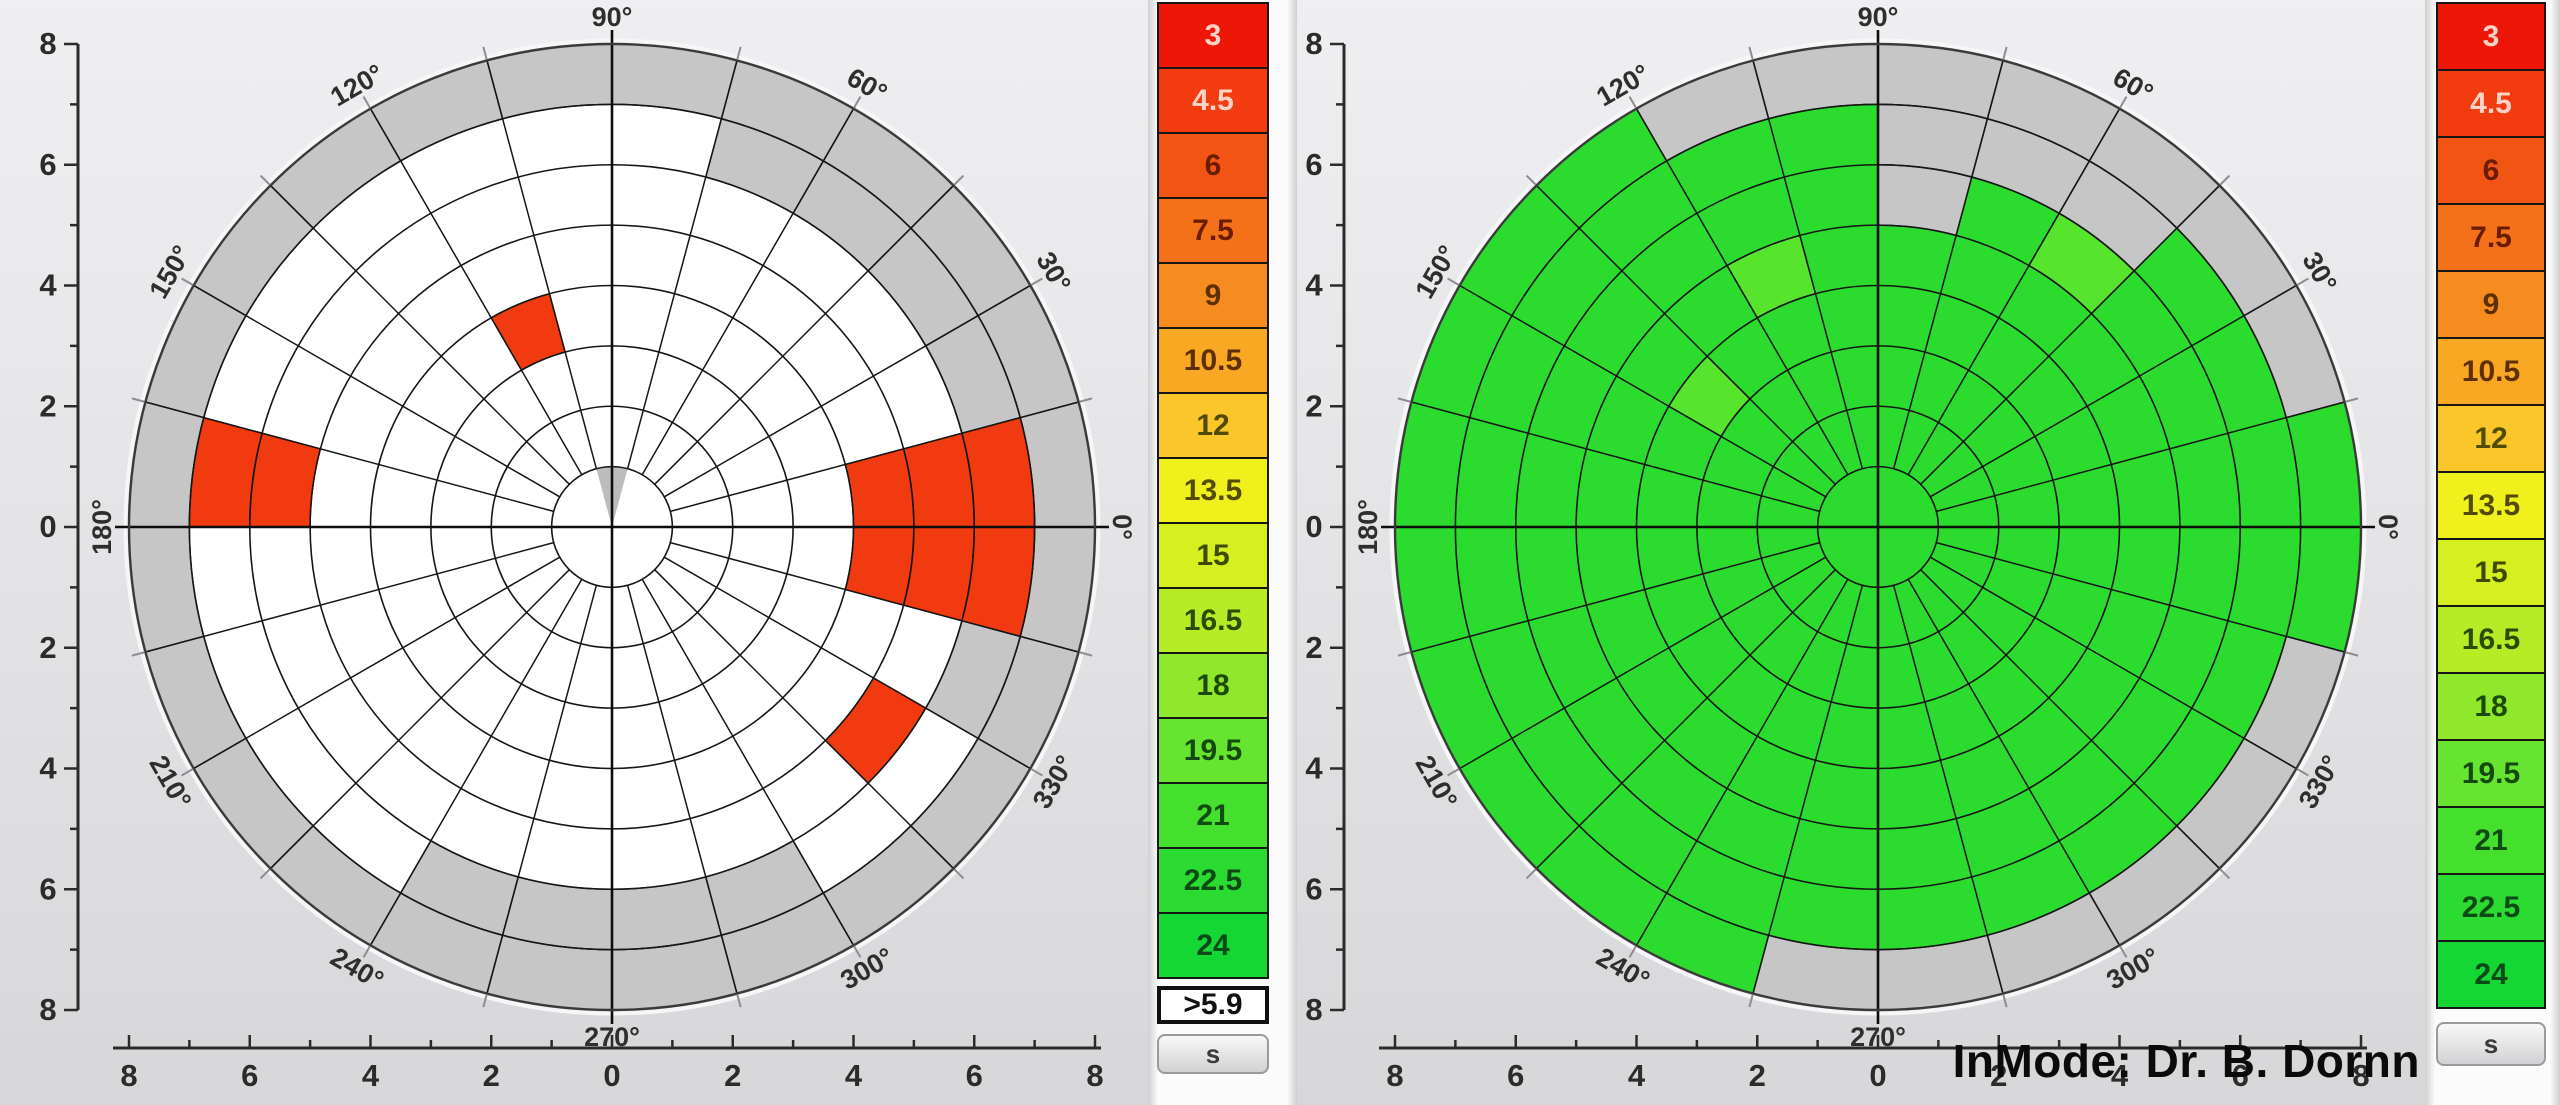 The image size is (2560, 1105). What do you see at coordinates (102, 527) in the screenshot?
I see `angle-label: 180°` at bounding box center [102, 527].